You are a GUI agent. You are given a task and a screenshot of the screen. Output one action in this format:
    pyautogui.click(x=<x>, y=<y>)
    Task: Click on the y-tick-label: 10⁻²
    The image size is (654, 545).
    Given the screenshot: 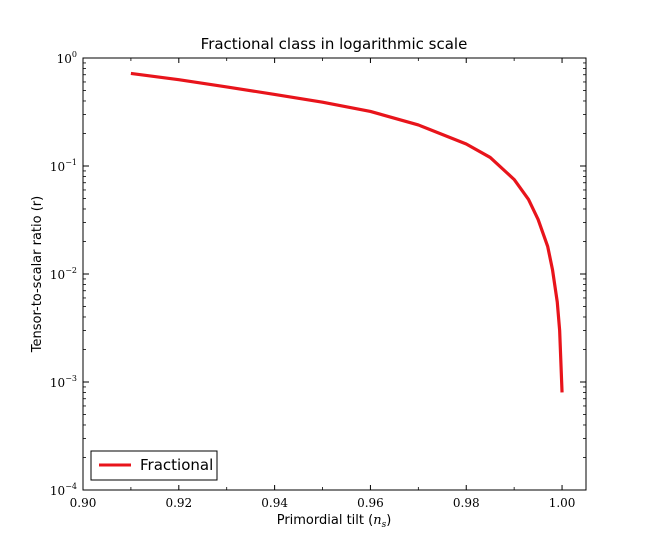 What is the action you would take?
    pyautogui.click(x=63, y=274)
    